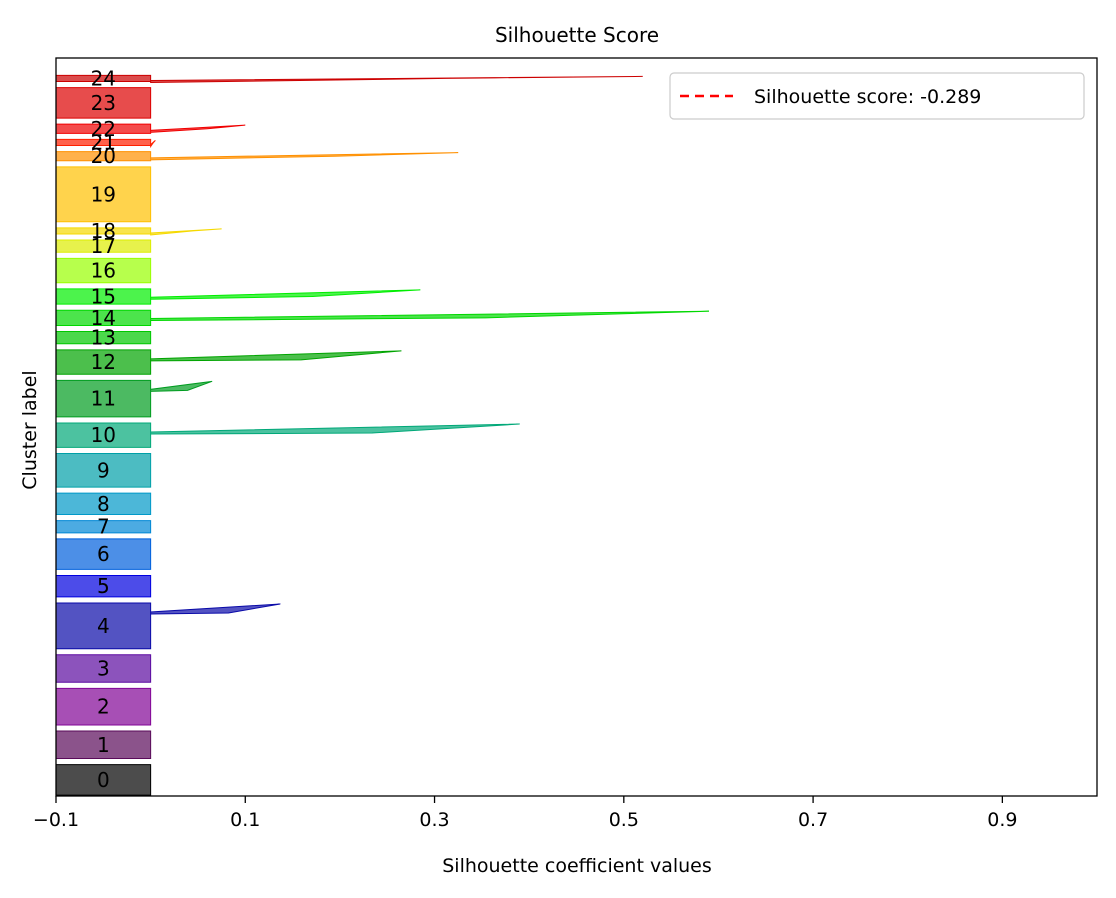 The image size is (1116, 898). I want to click on cluster-label-12: 12, so click(103, 362).